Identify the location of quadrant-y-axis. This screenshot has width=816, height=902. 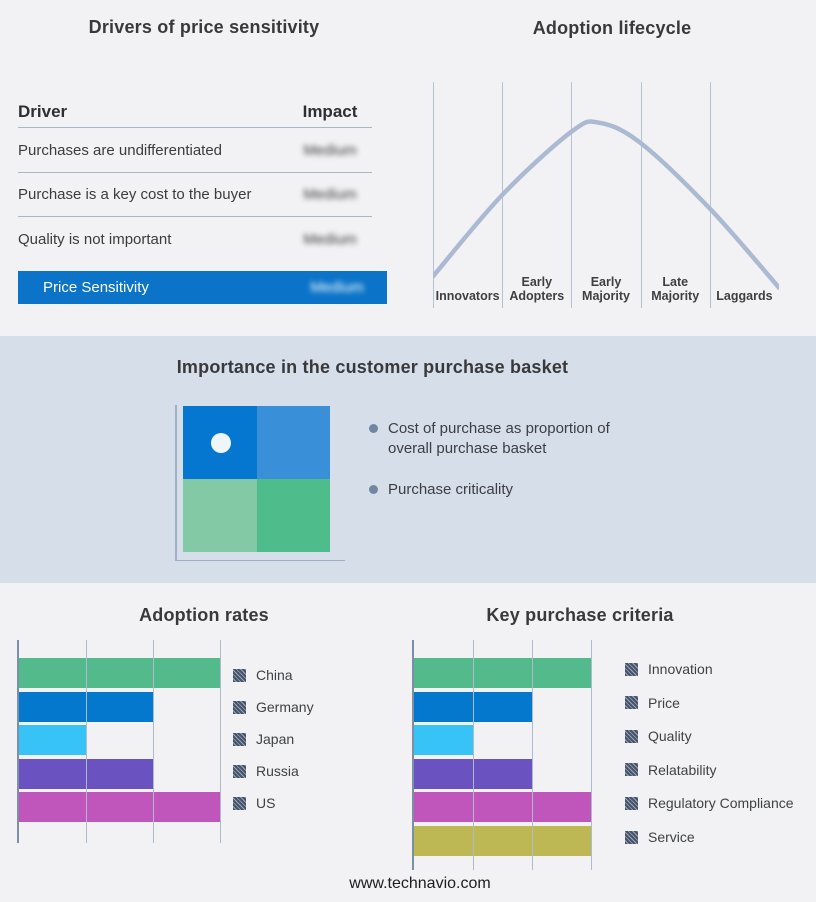
(176, 483).